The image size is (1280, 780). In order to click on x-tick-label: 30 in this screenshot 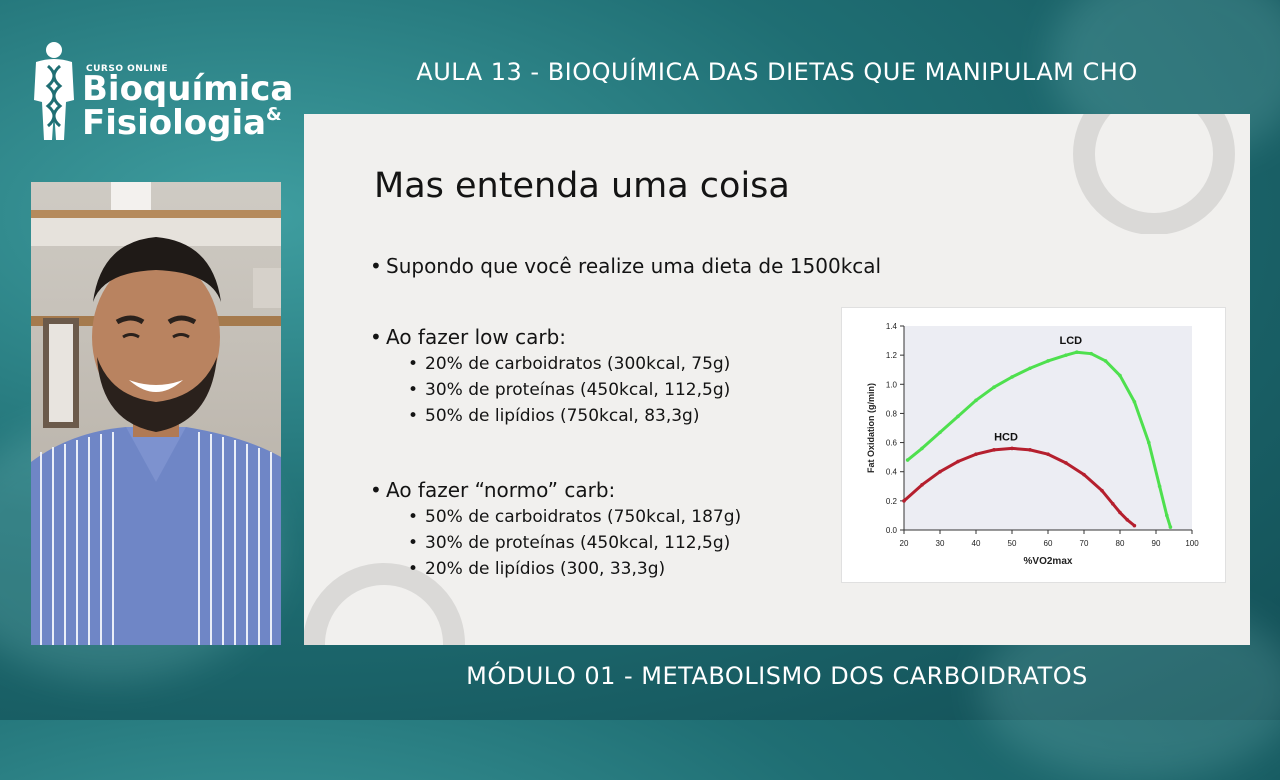, I will do `click(940, 543)`.